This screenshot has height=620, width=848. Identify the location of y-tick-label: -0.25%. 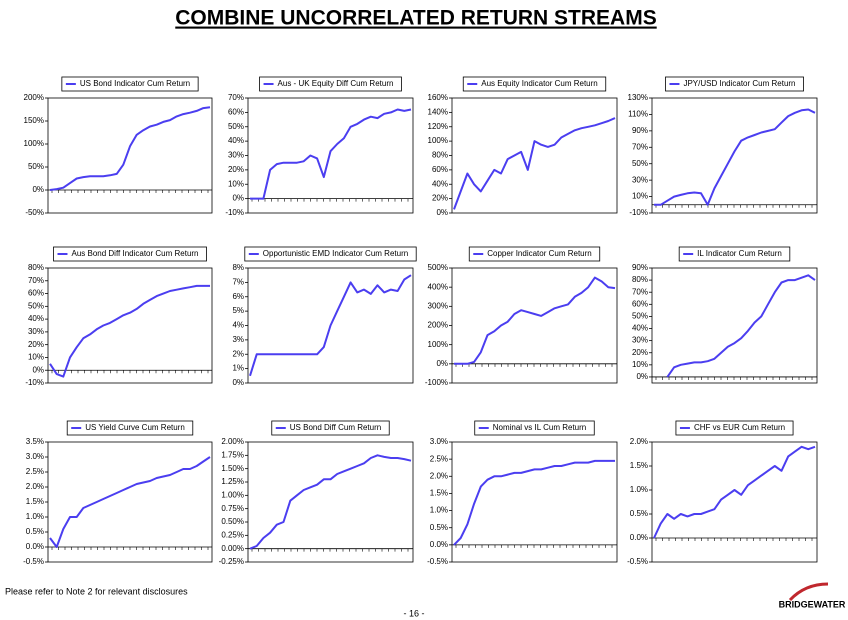
(231, 561).